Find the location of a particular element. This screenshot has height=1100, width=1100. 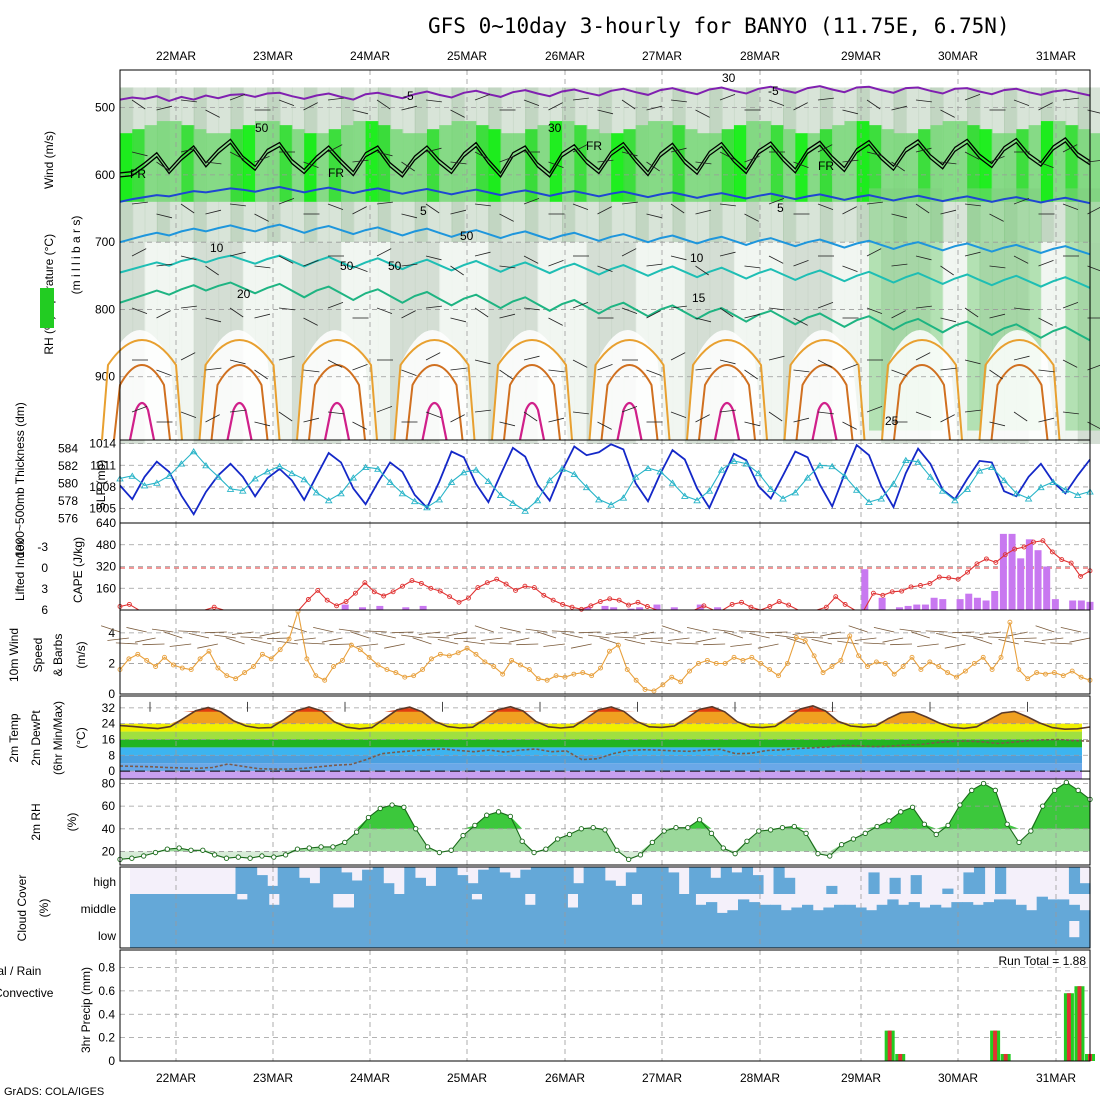

bottom-date-label-4: 26MAR is located at coordinates (565, 1078).